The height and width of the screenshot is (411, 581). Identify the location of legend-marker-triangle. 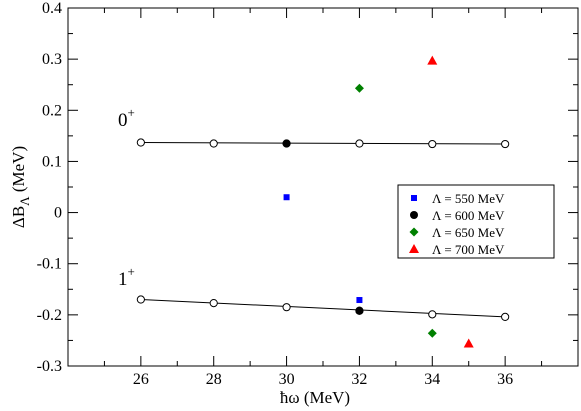
(414, 248).